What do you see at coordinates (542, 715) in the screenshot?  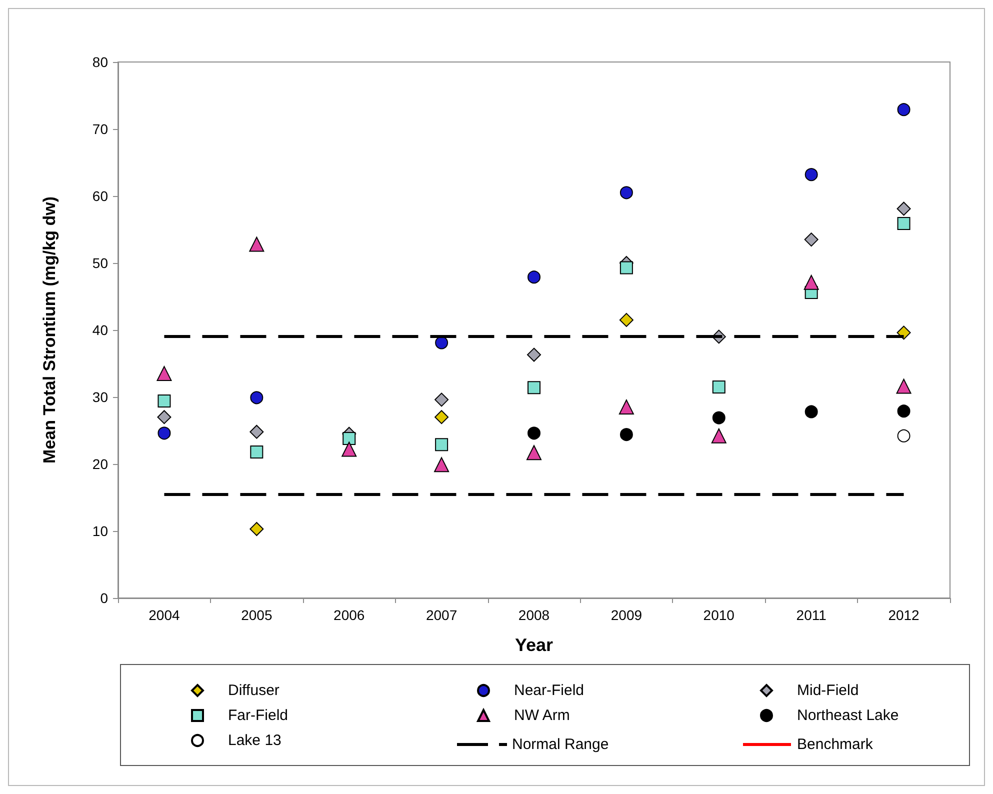 I see `legend-label: NW Arm` at bounding box center [542, 715].